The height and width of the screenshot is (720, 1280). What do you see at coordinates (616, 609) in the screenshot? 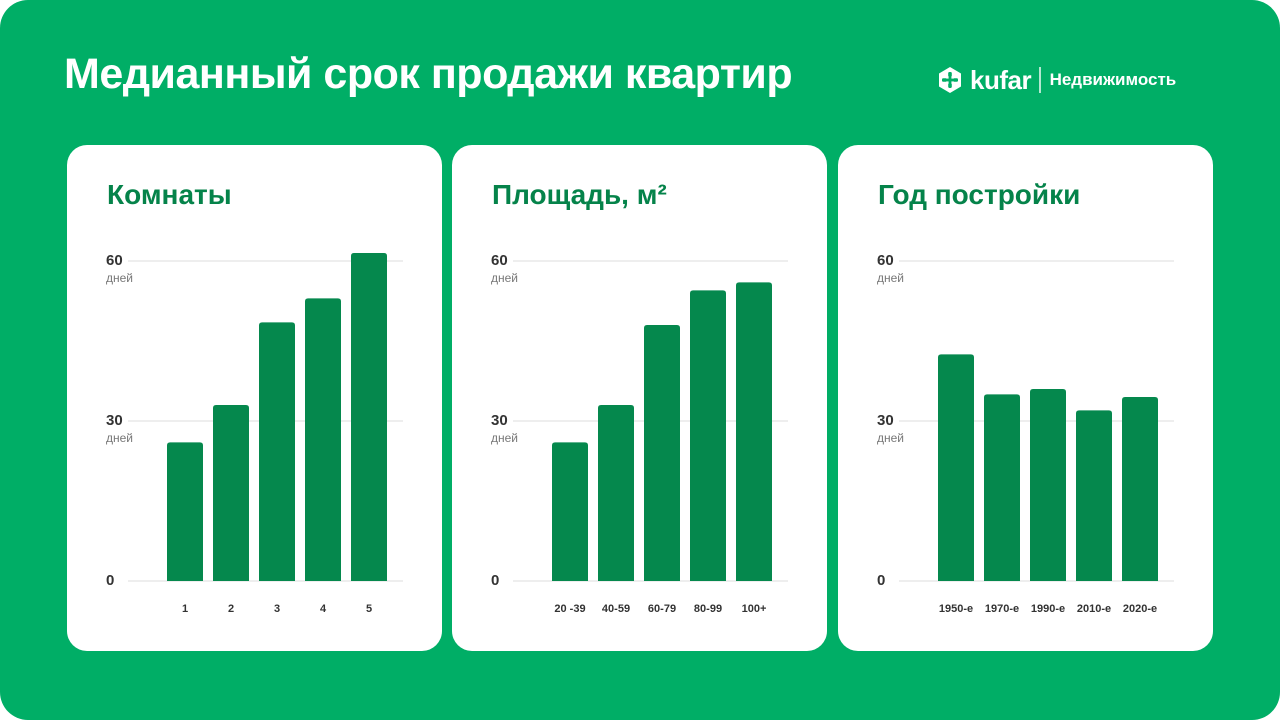
I see `x-tick-label: 40-59` at bounding box center [616, 609].